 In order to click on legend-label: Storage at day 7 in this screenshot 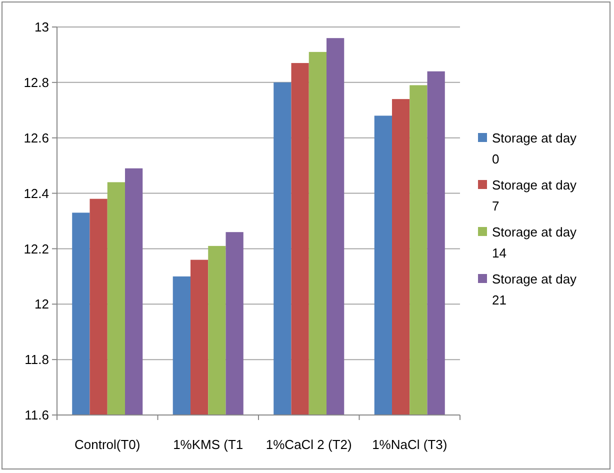, I will do `click(535, 196)`.